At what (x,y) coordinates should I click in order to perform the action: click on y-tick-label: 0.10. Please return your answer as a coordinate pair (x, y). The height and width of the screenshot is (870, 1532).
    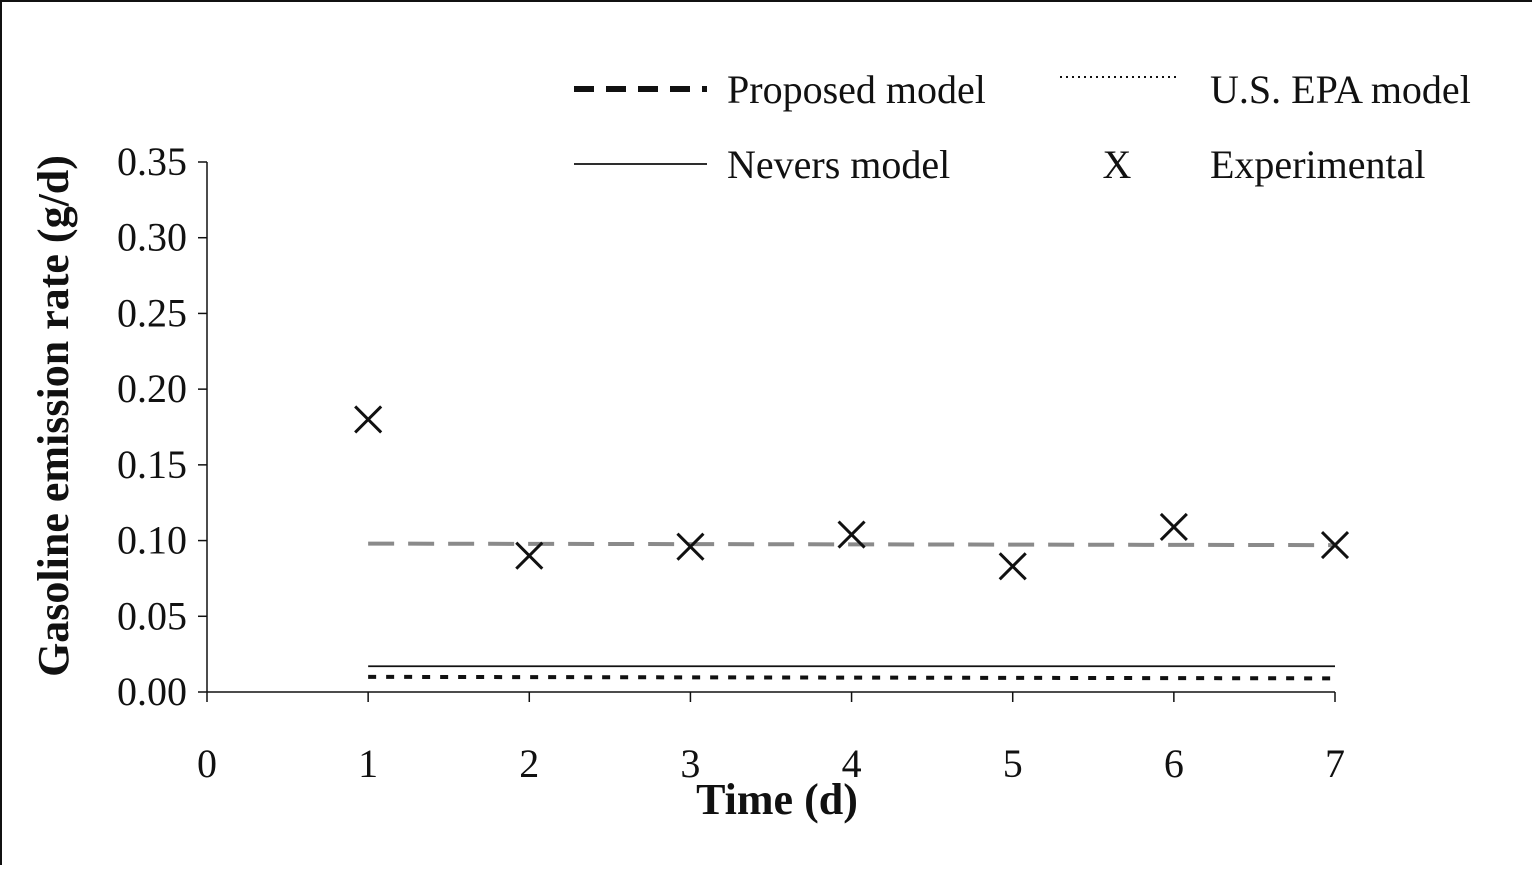
    Looking at the image, I should click on (152, 540).